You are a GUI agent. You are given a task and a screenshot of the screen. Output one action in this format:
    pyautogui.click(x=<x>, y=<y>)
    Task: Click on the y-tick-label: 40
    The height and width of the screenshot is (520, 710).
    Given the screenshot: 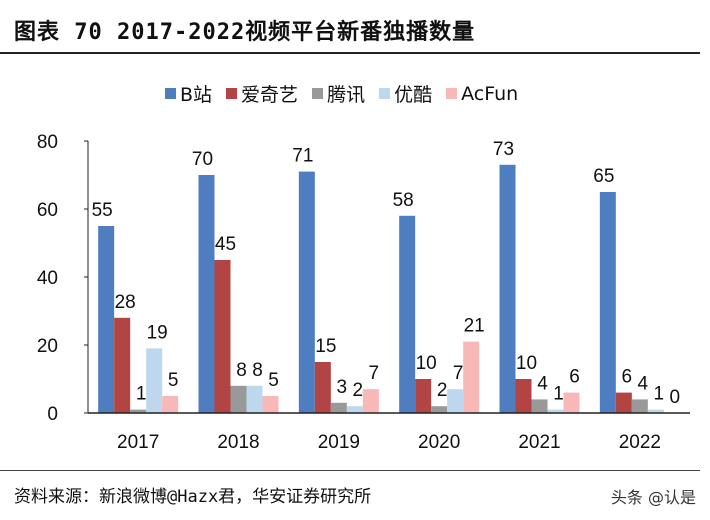 What is the action you would take?
    pyautogui.click(x=47, y=278)
    